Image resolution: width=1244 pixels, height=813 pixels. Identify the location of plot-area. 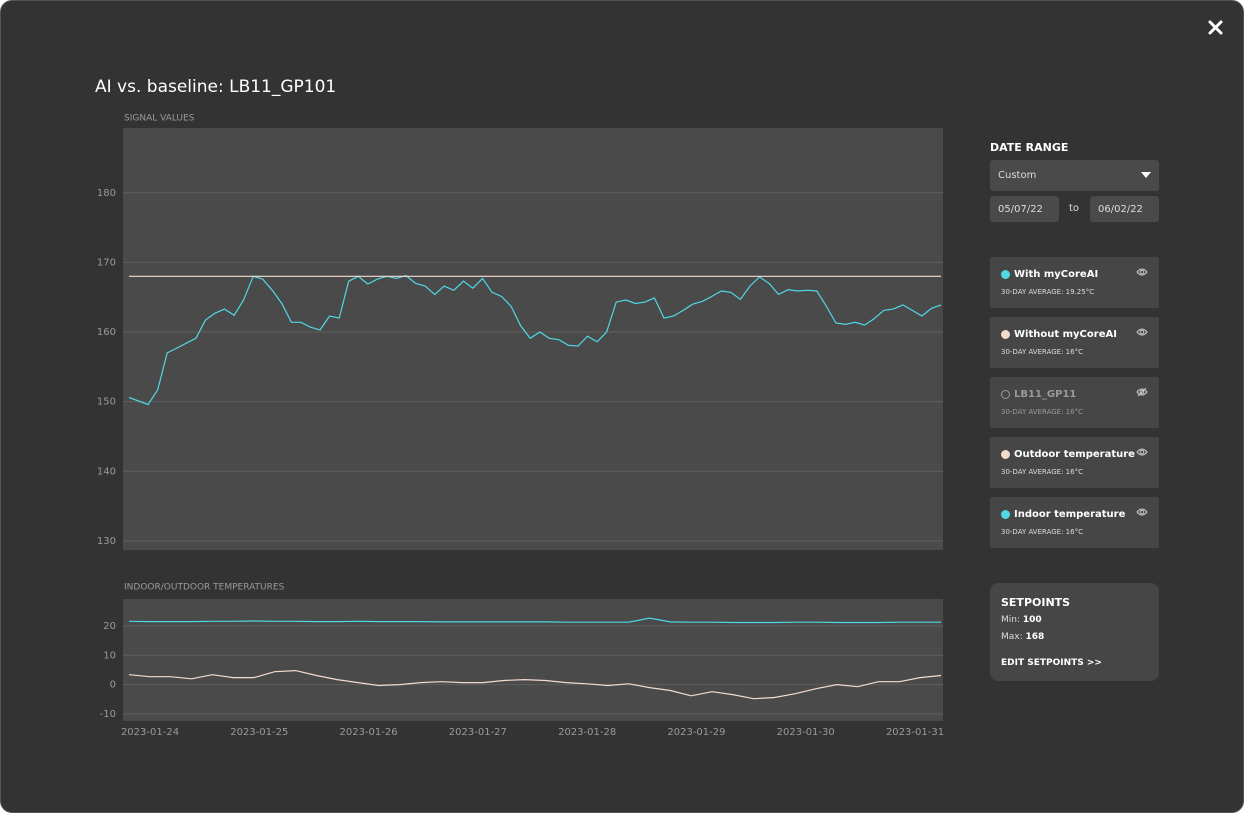
(533, 660).